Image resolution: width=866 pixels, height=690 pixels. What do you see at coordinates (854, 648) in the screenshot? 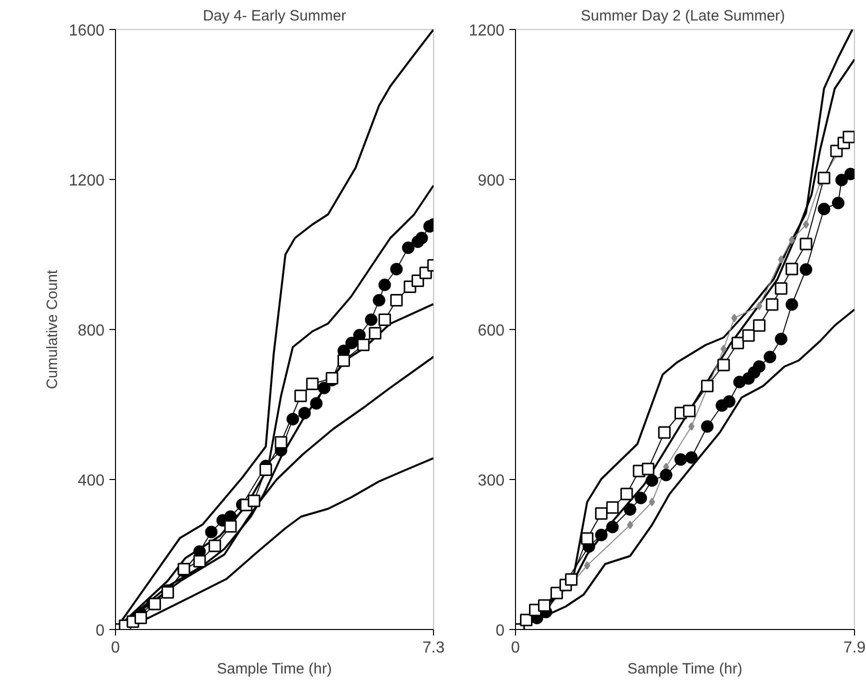
I see `x-tick-label: 7.9` at bounding box center [854, 648].